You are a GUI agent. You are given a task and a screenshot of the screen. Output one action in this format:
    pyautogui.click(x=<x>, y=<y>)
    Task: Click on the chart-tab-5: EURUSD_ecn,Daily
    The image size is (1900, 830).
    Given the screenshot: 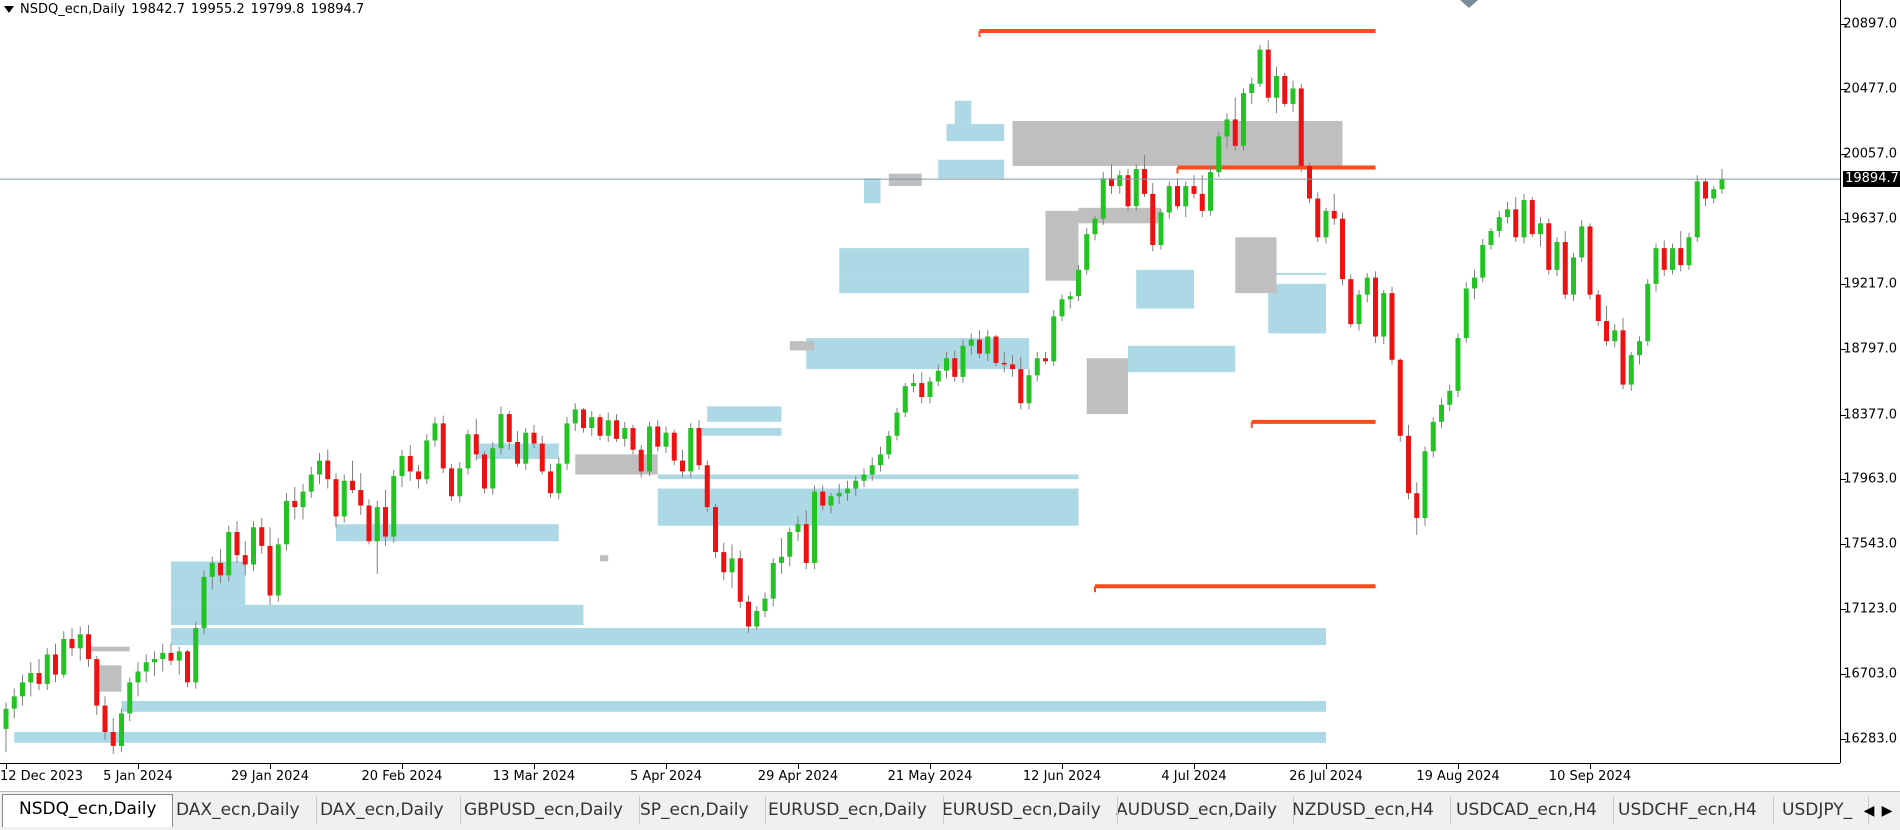 What is the action you would take?
    pyautogui.click(x=848, y=810)
    